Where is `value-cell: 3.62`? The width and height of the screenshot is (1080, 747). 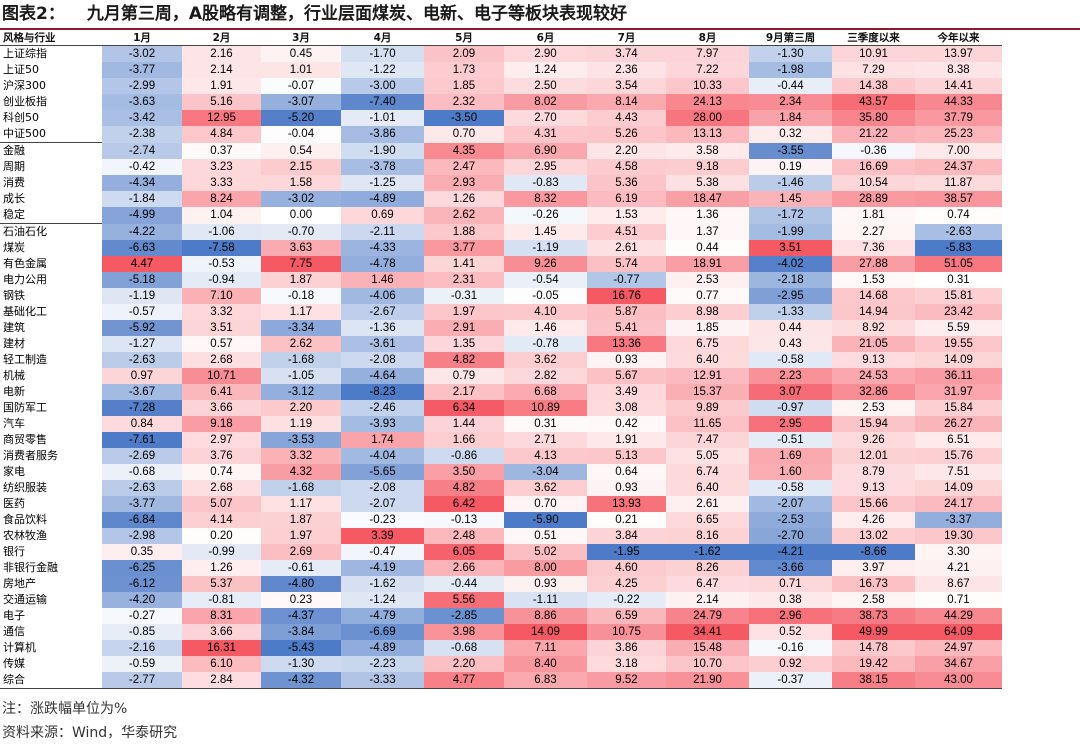 value-cell: 3.62 is located at coordinates (545, 488).